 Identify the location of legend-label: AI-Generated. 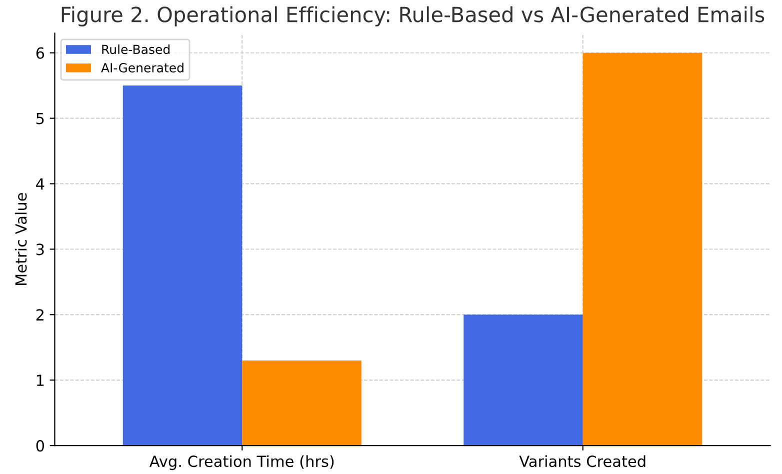
(142, 67).